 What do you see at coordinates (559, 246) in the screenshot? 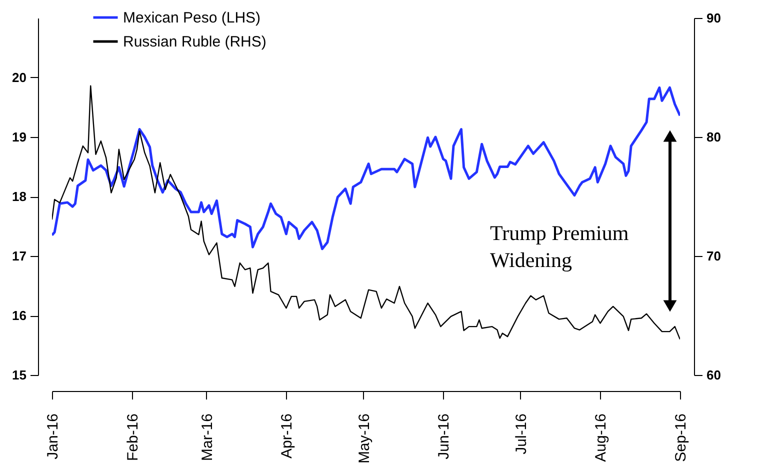
I see `annotation: Trump Premium Widening` at bounding box center [559, 246].